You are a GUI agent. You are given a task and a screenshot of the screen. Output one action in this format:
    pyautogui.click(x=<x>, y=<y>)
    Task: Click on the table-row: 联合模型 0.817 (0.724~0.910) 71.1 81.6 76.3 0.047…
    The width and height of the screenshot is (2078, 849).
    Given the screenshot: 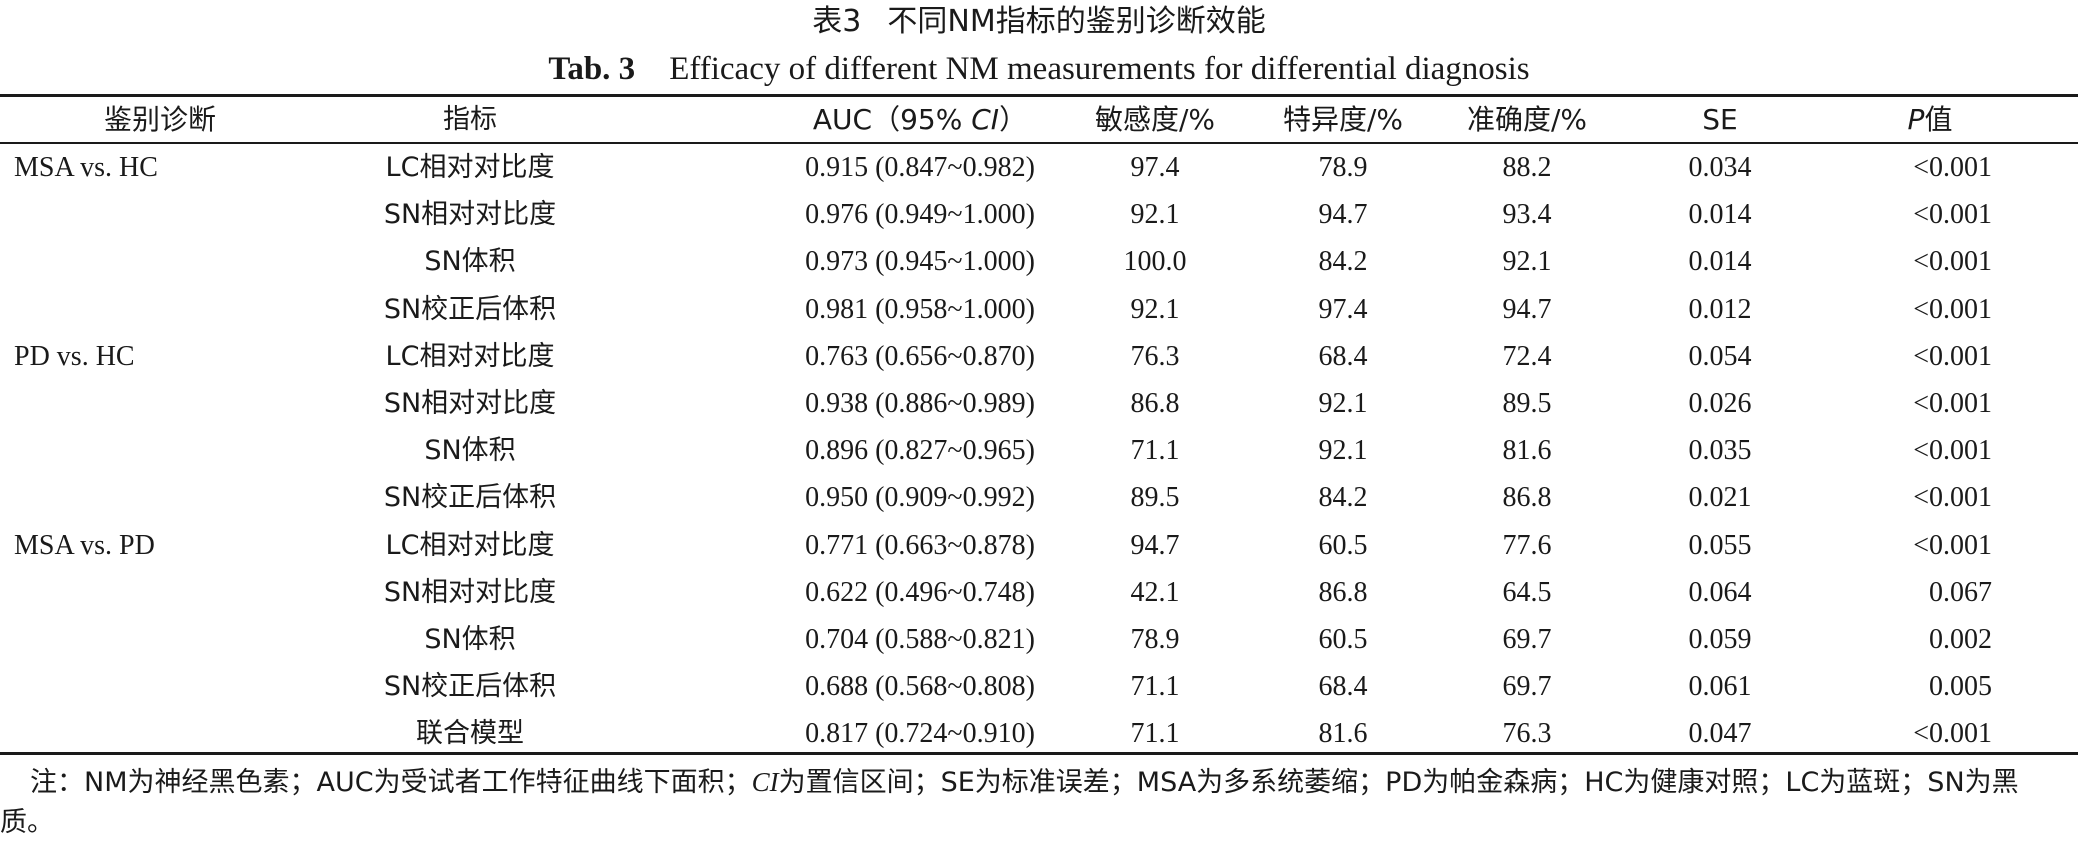 What is the action you would take?
    pyautogui.click(x=1039, y=733)
    